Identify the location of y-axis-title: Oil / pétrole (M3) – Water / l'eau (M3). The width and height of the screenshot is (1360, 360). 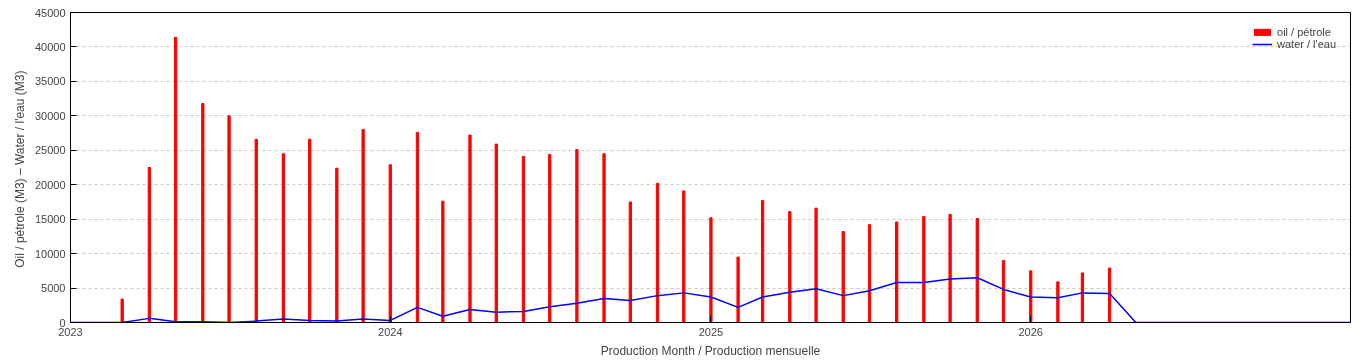
(19, 169).